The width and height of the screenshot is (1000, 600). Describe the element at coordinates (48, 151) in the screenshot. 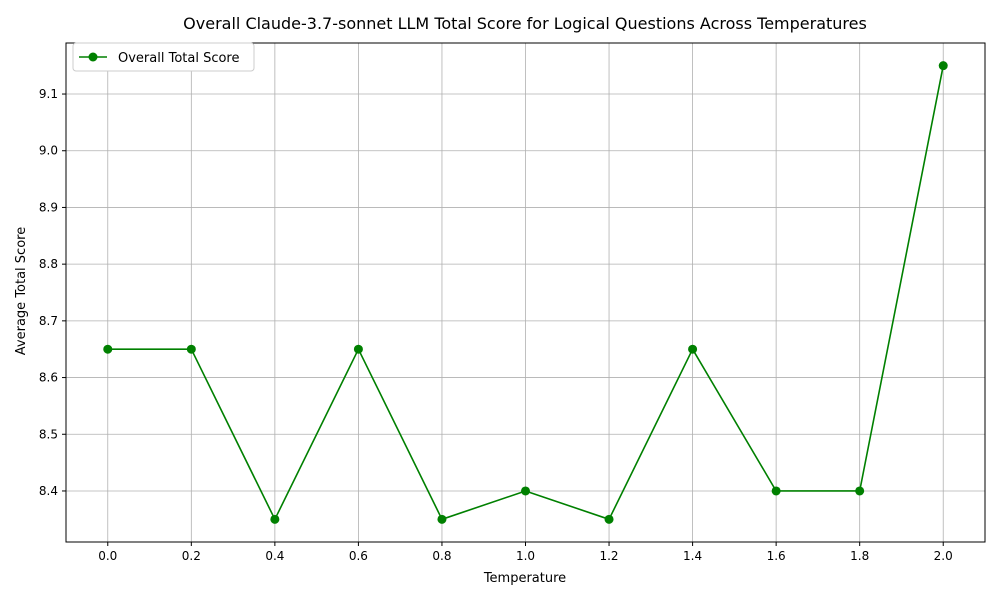

I see `y-tick-label: 9.0` at that location.